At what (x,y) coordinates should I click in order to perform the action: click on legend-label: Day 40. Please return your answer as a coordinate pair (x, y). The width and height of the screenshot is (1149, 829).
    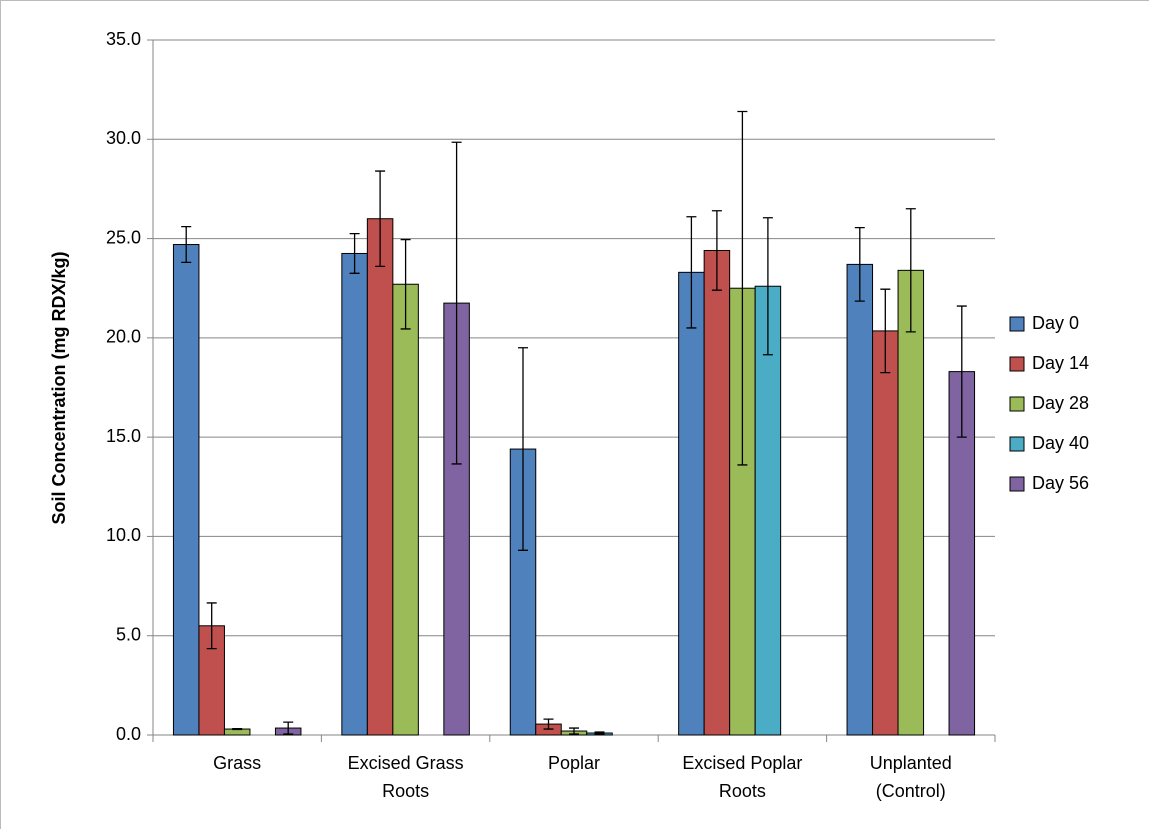
    Looking at the image, I should click on (1060, 443).